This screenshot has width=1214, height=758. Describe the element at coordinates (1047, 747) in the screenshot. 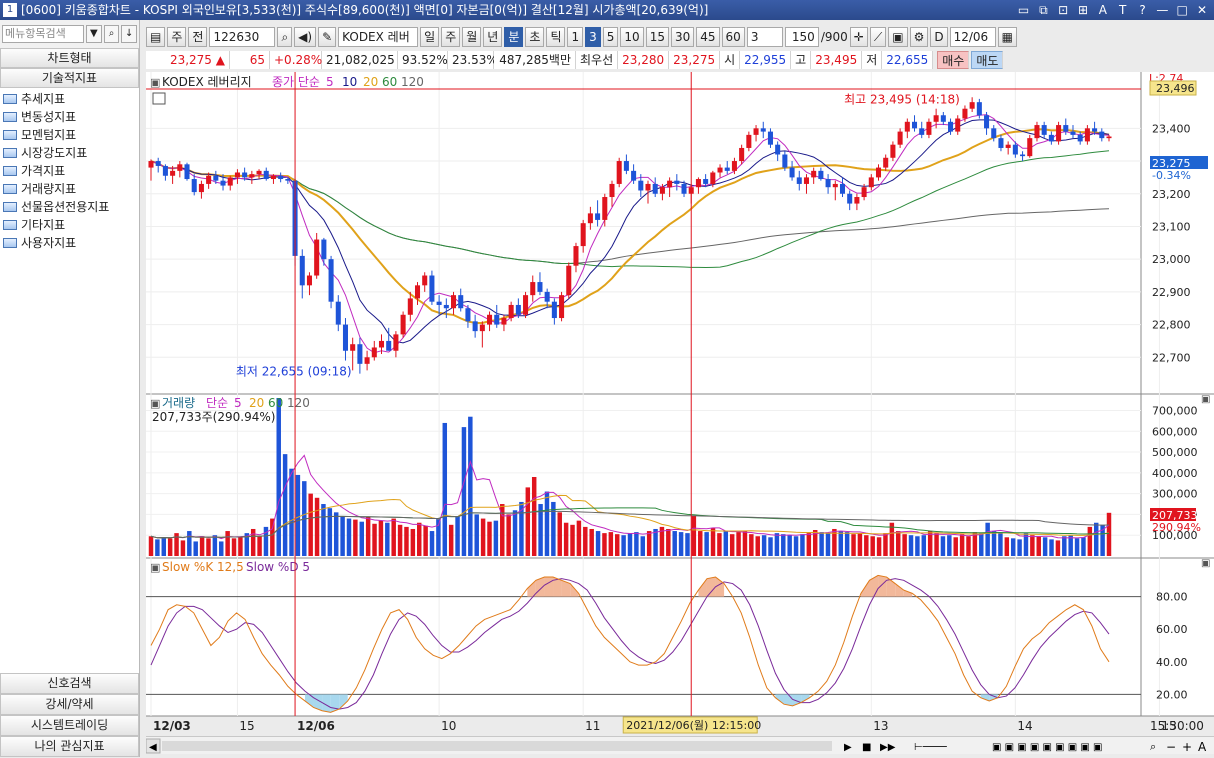

I see `toolbar-icons: ▣ ▣ ▣ ▣ ▣ ▣ ▣ ▣ ▣` at that location.